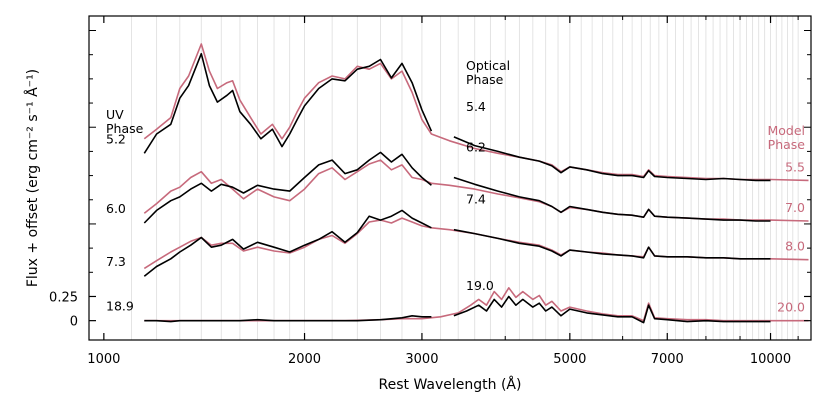 Image resolution: width=830 pixels, height=415 pixels. I want to click on x-tick-label: 7000, so click(667, 359).